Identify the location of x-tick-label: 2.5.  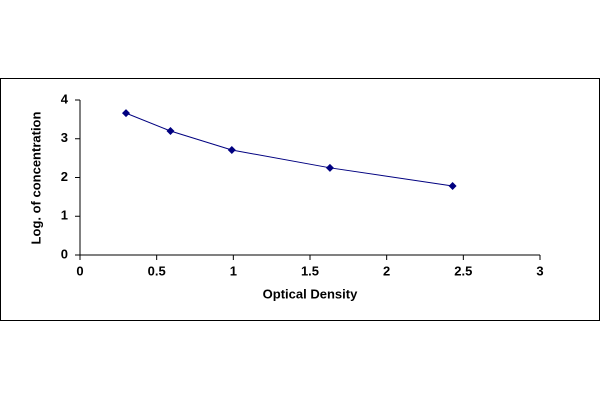
(463, 270).